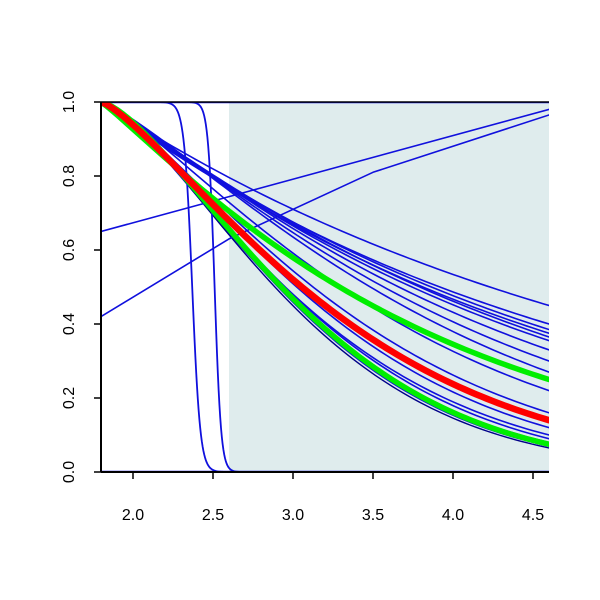 The height and width of the screenshot is (600, 600). What do you see at coordinates (213, 515) in the screenshot?
I see `x-tick-label: 2.5` at bounding box center [213, 515].